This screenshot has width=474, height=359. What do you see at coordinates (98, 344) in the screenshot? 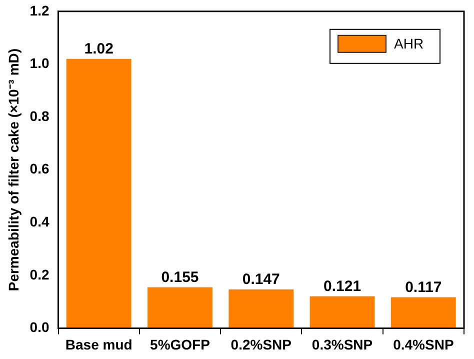
I see `x-tick-label: Base mud` at bounding box center [98, 344].